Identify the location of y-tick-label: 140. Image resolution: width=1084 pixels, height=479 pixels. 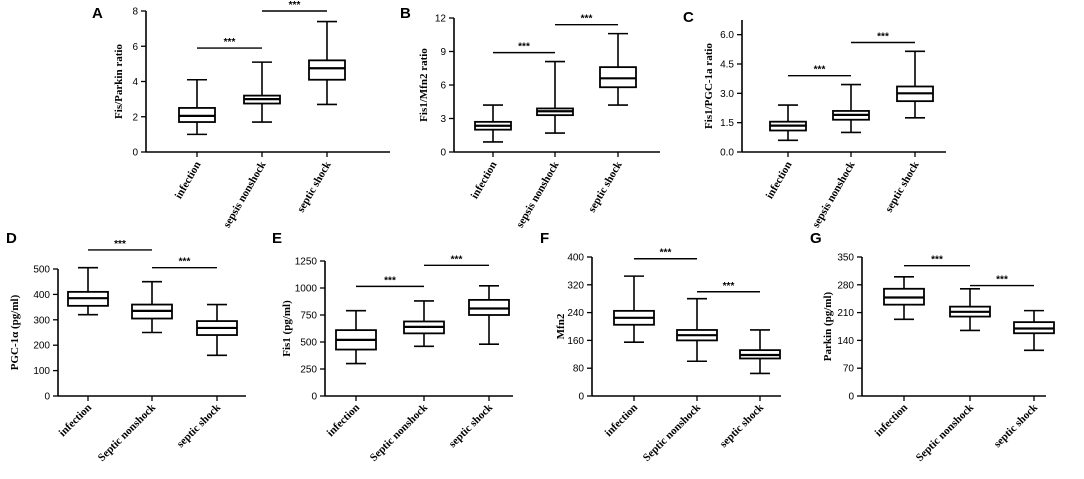
(845, 341).